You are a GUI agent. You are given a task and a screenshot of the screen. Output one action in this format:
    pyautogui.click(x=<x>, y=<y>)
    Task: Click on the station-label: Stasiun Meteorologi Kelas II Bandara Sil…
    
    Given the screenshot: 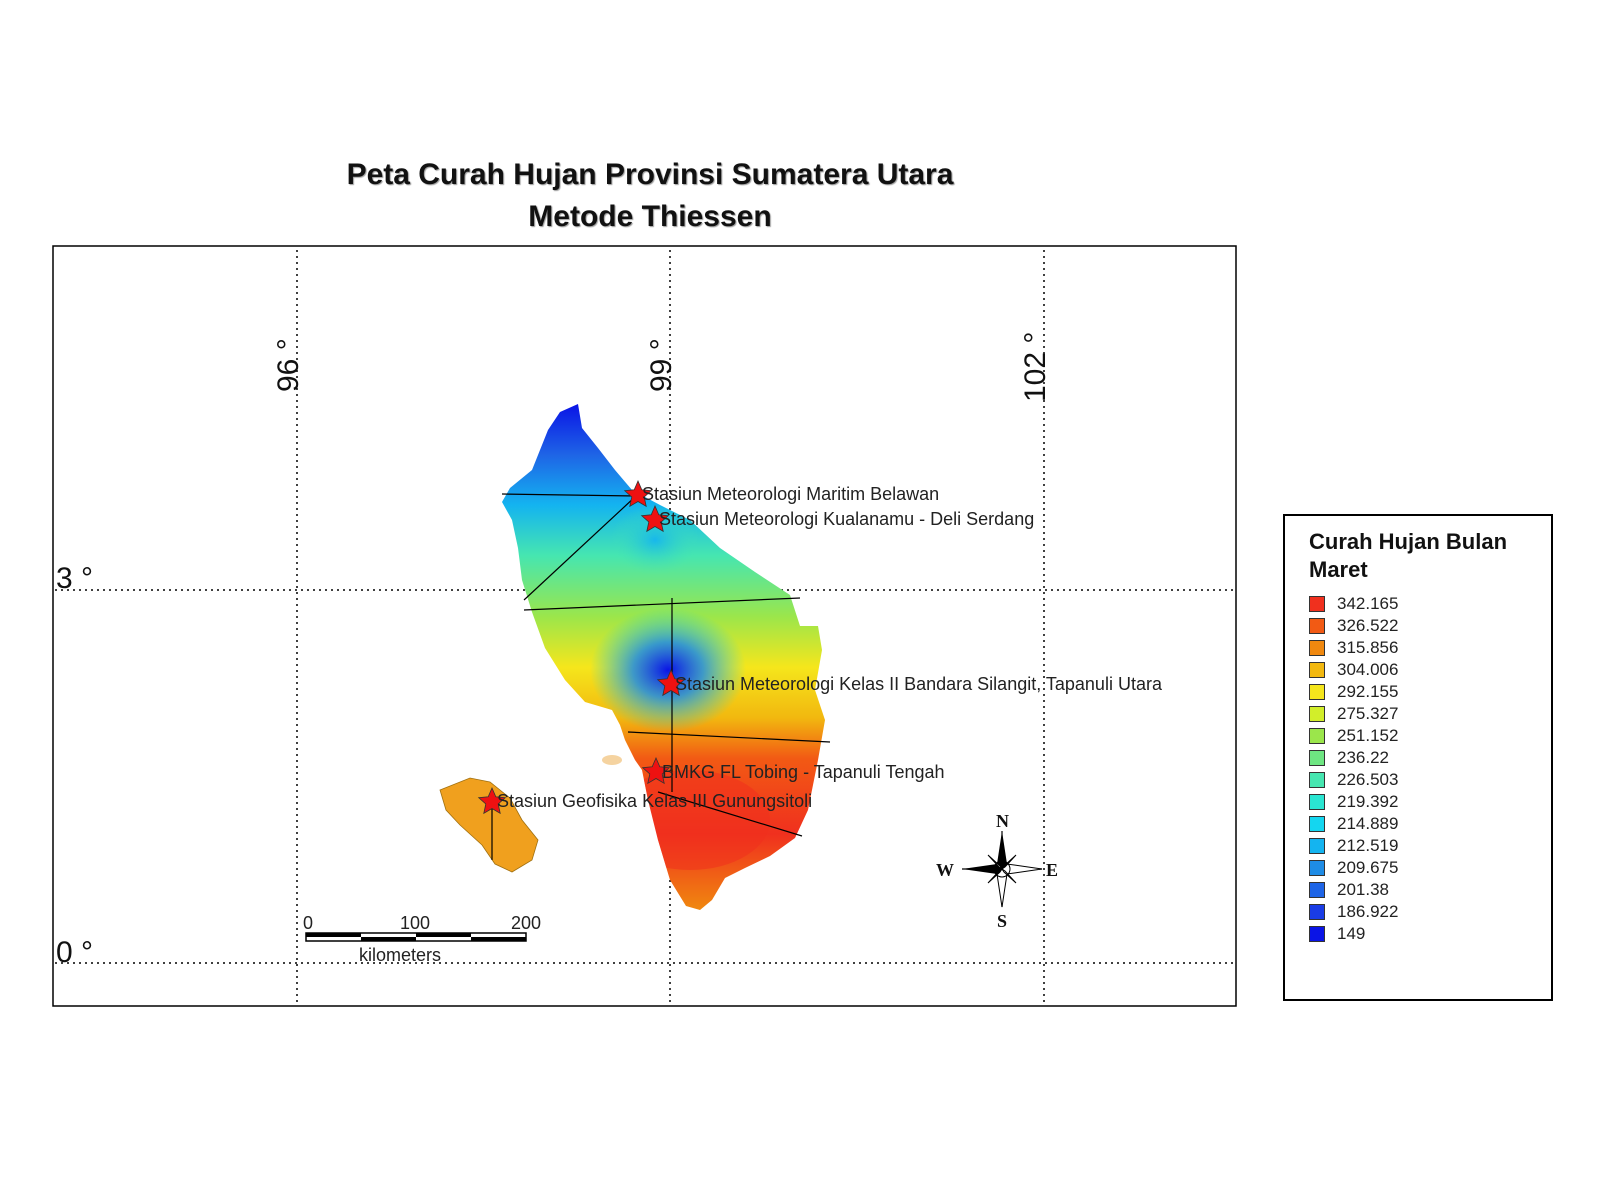 What is the action you would take?
    pyautogui.click(x=919, y=684)
    